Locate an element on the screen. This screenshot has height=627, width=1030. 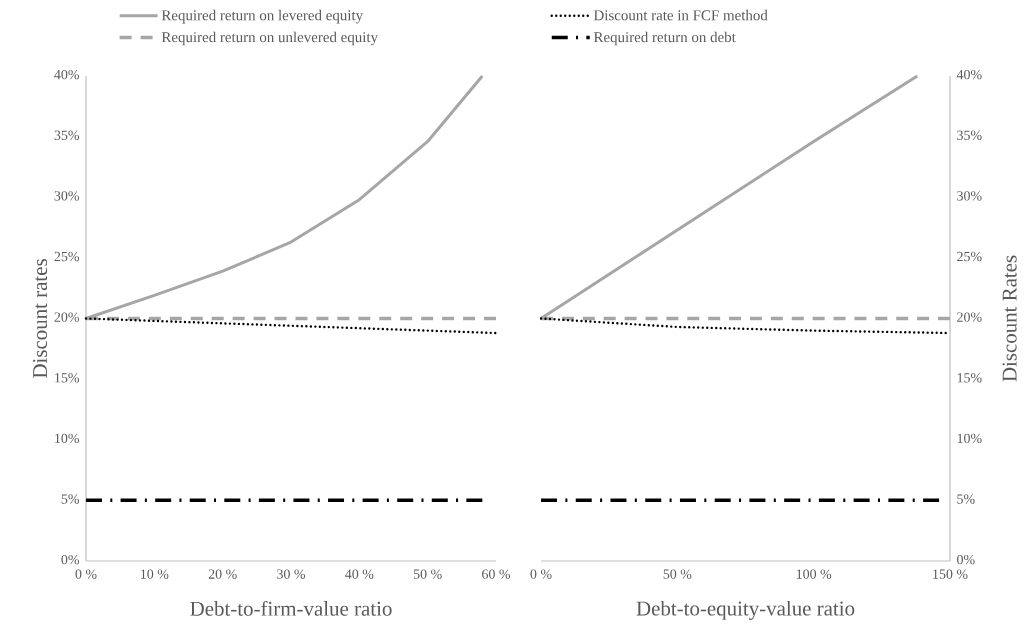
legend-label: Required return on levered equity is located at coordinates (262, 16).